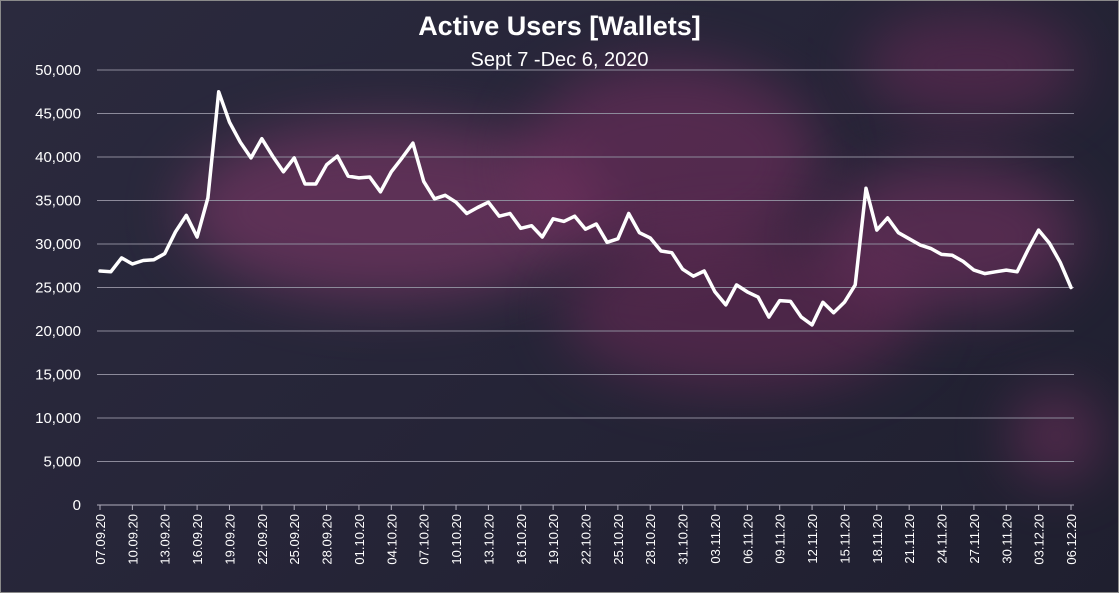  I want to click on x-tick-label: 31.10.20, so click(683, 539).